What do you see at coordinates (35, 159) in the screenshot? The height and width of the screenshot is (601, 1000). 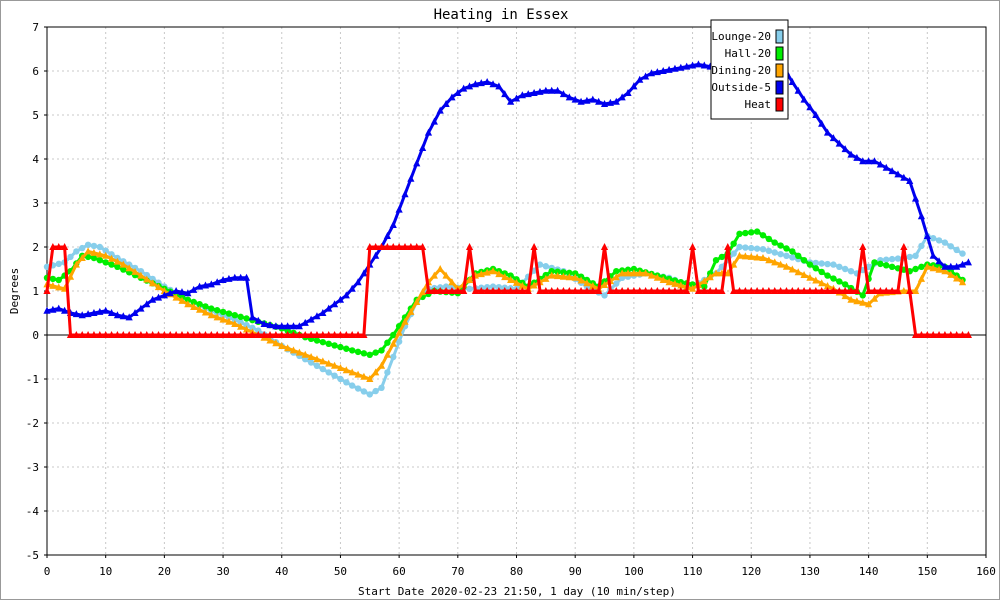 I see `y-tick-label: 4` at bounding box center [35, 159].